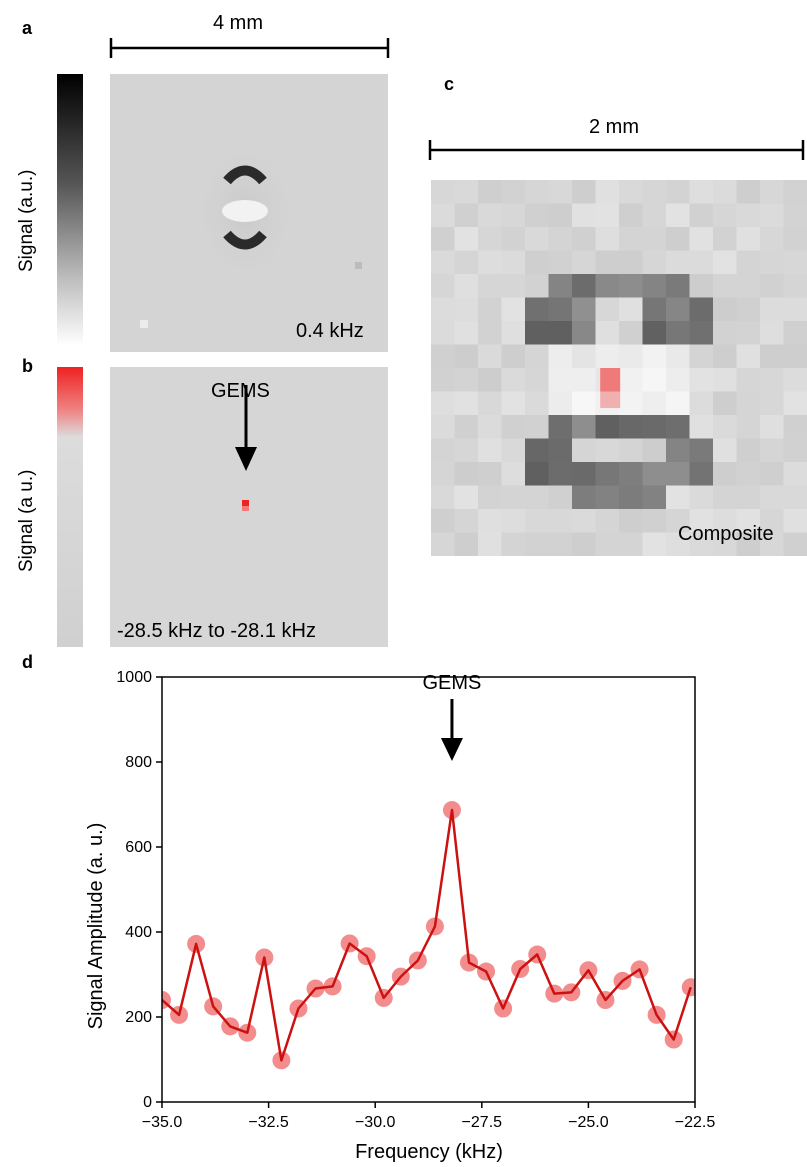 Image resolution: width=807 pixels, height=1167 pixels. Describe the element at coordinates (427, 935) in the screenshot. I see `series-line` at that location.